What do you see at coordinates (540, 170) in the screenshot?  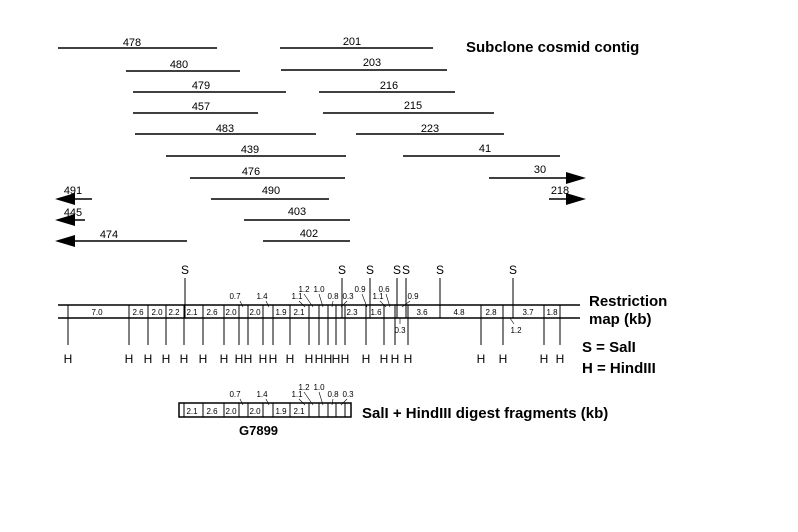 I see `cosmid-label: 30` at bounding box center [540, 170].